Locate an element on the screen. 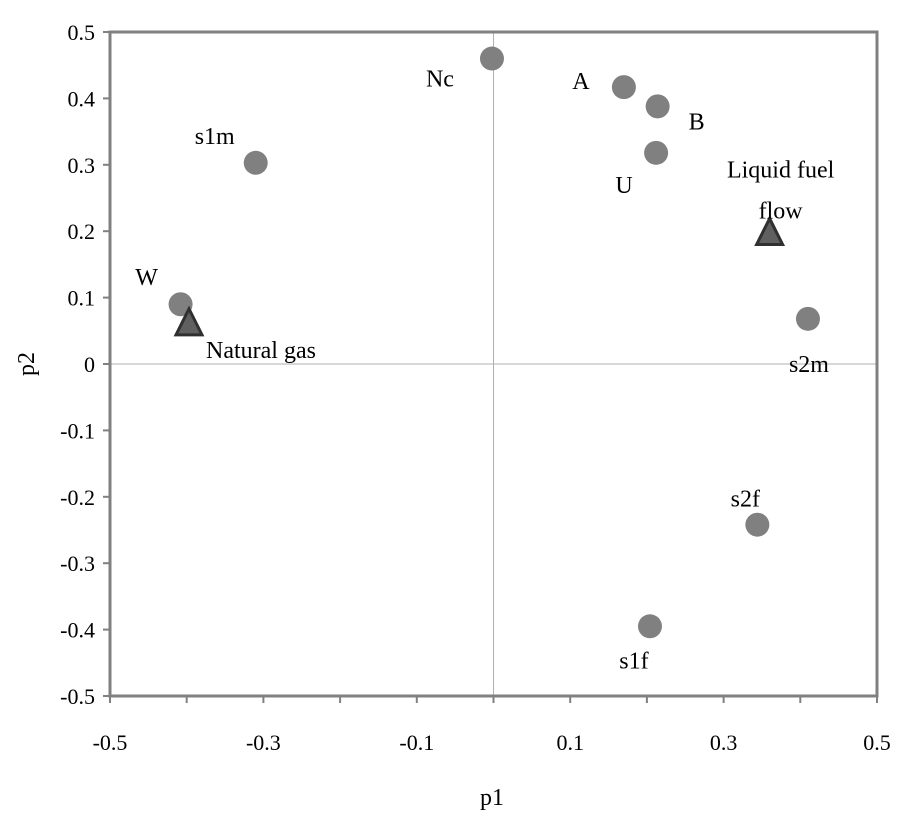  point-label: A is located at coordinates (581, 82).